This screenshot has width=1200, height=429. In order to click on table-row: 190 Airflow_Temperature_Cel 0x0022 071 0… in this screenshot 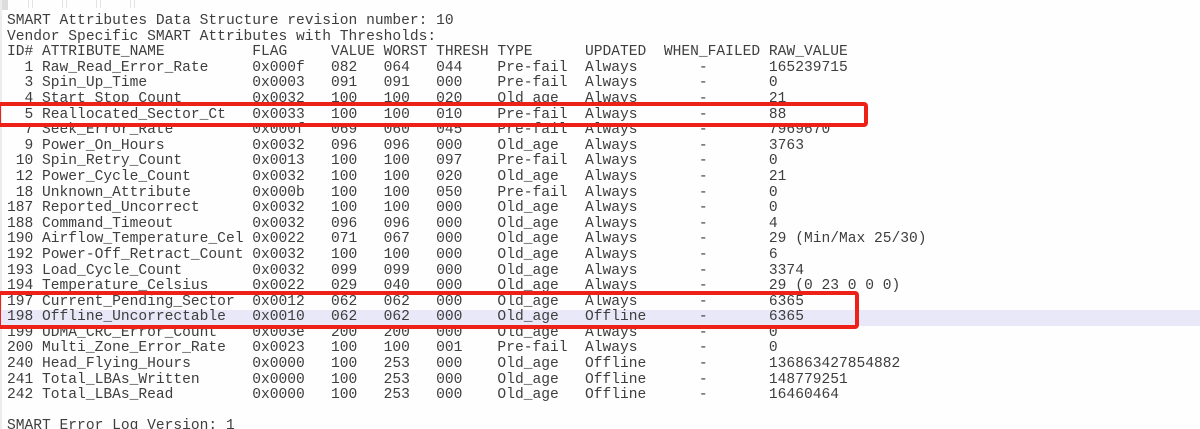, I will do `click(467, 239)`.